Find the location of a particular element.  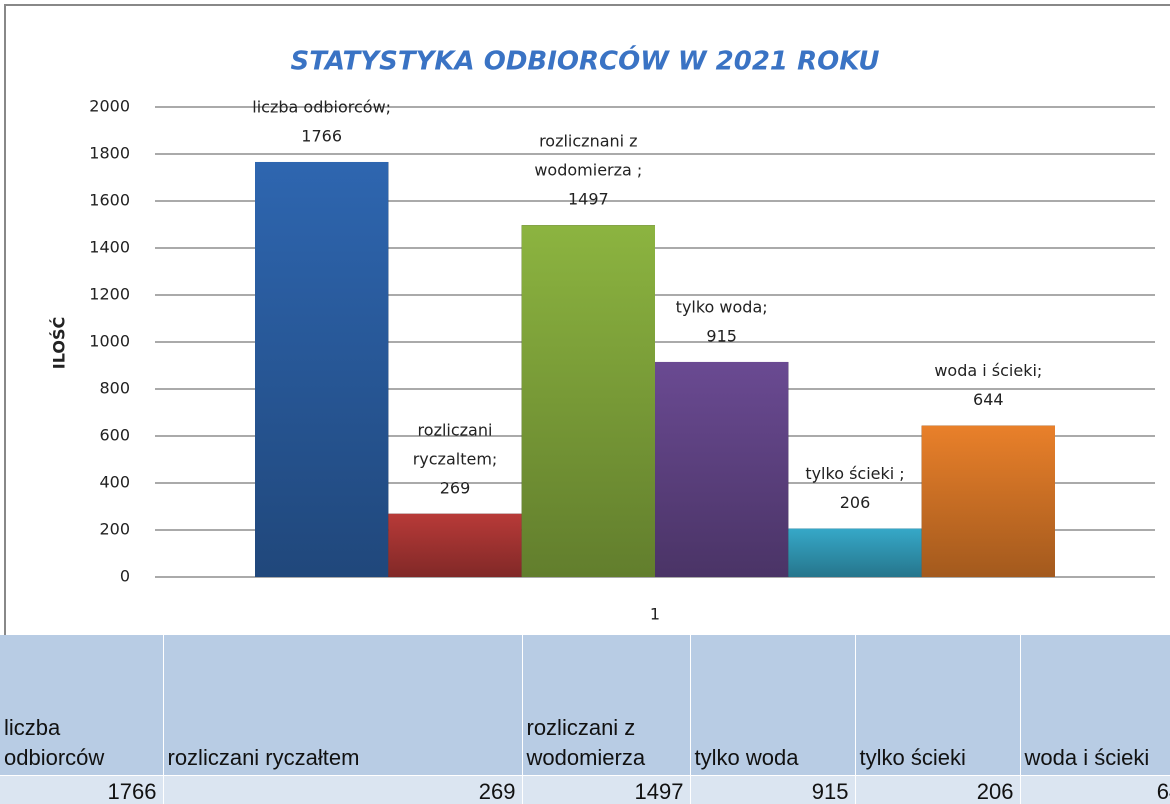

y-tick-label: 400 is located at coordinates (114, 482).